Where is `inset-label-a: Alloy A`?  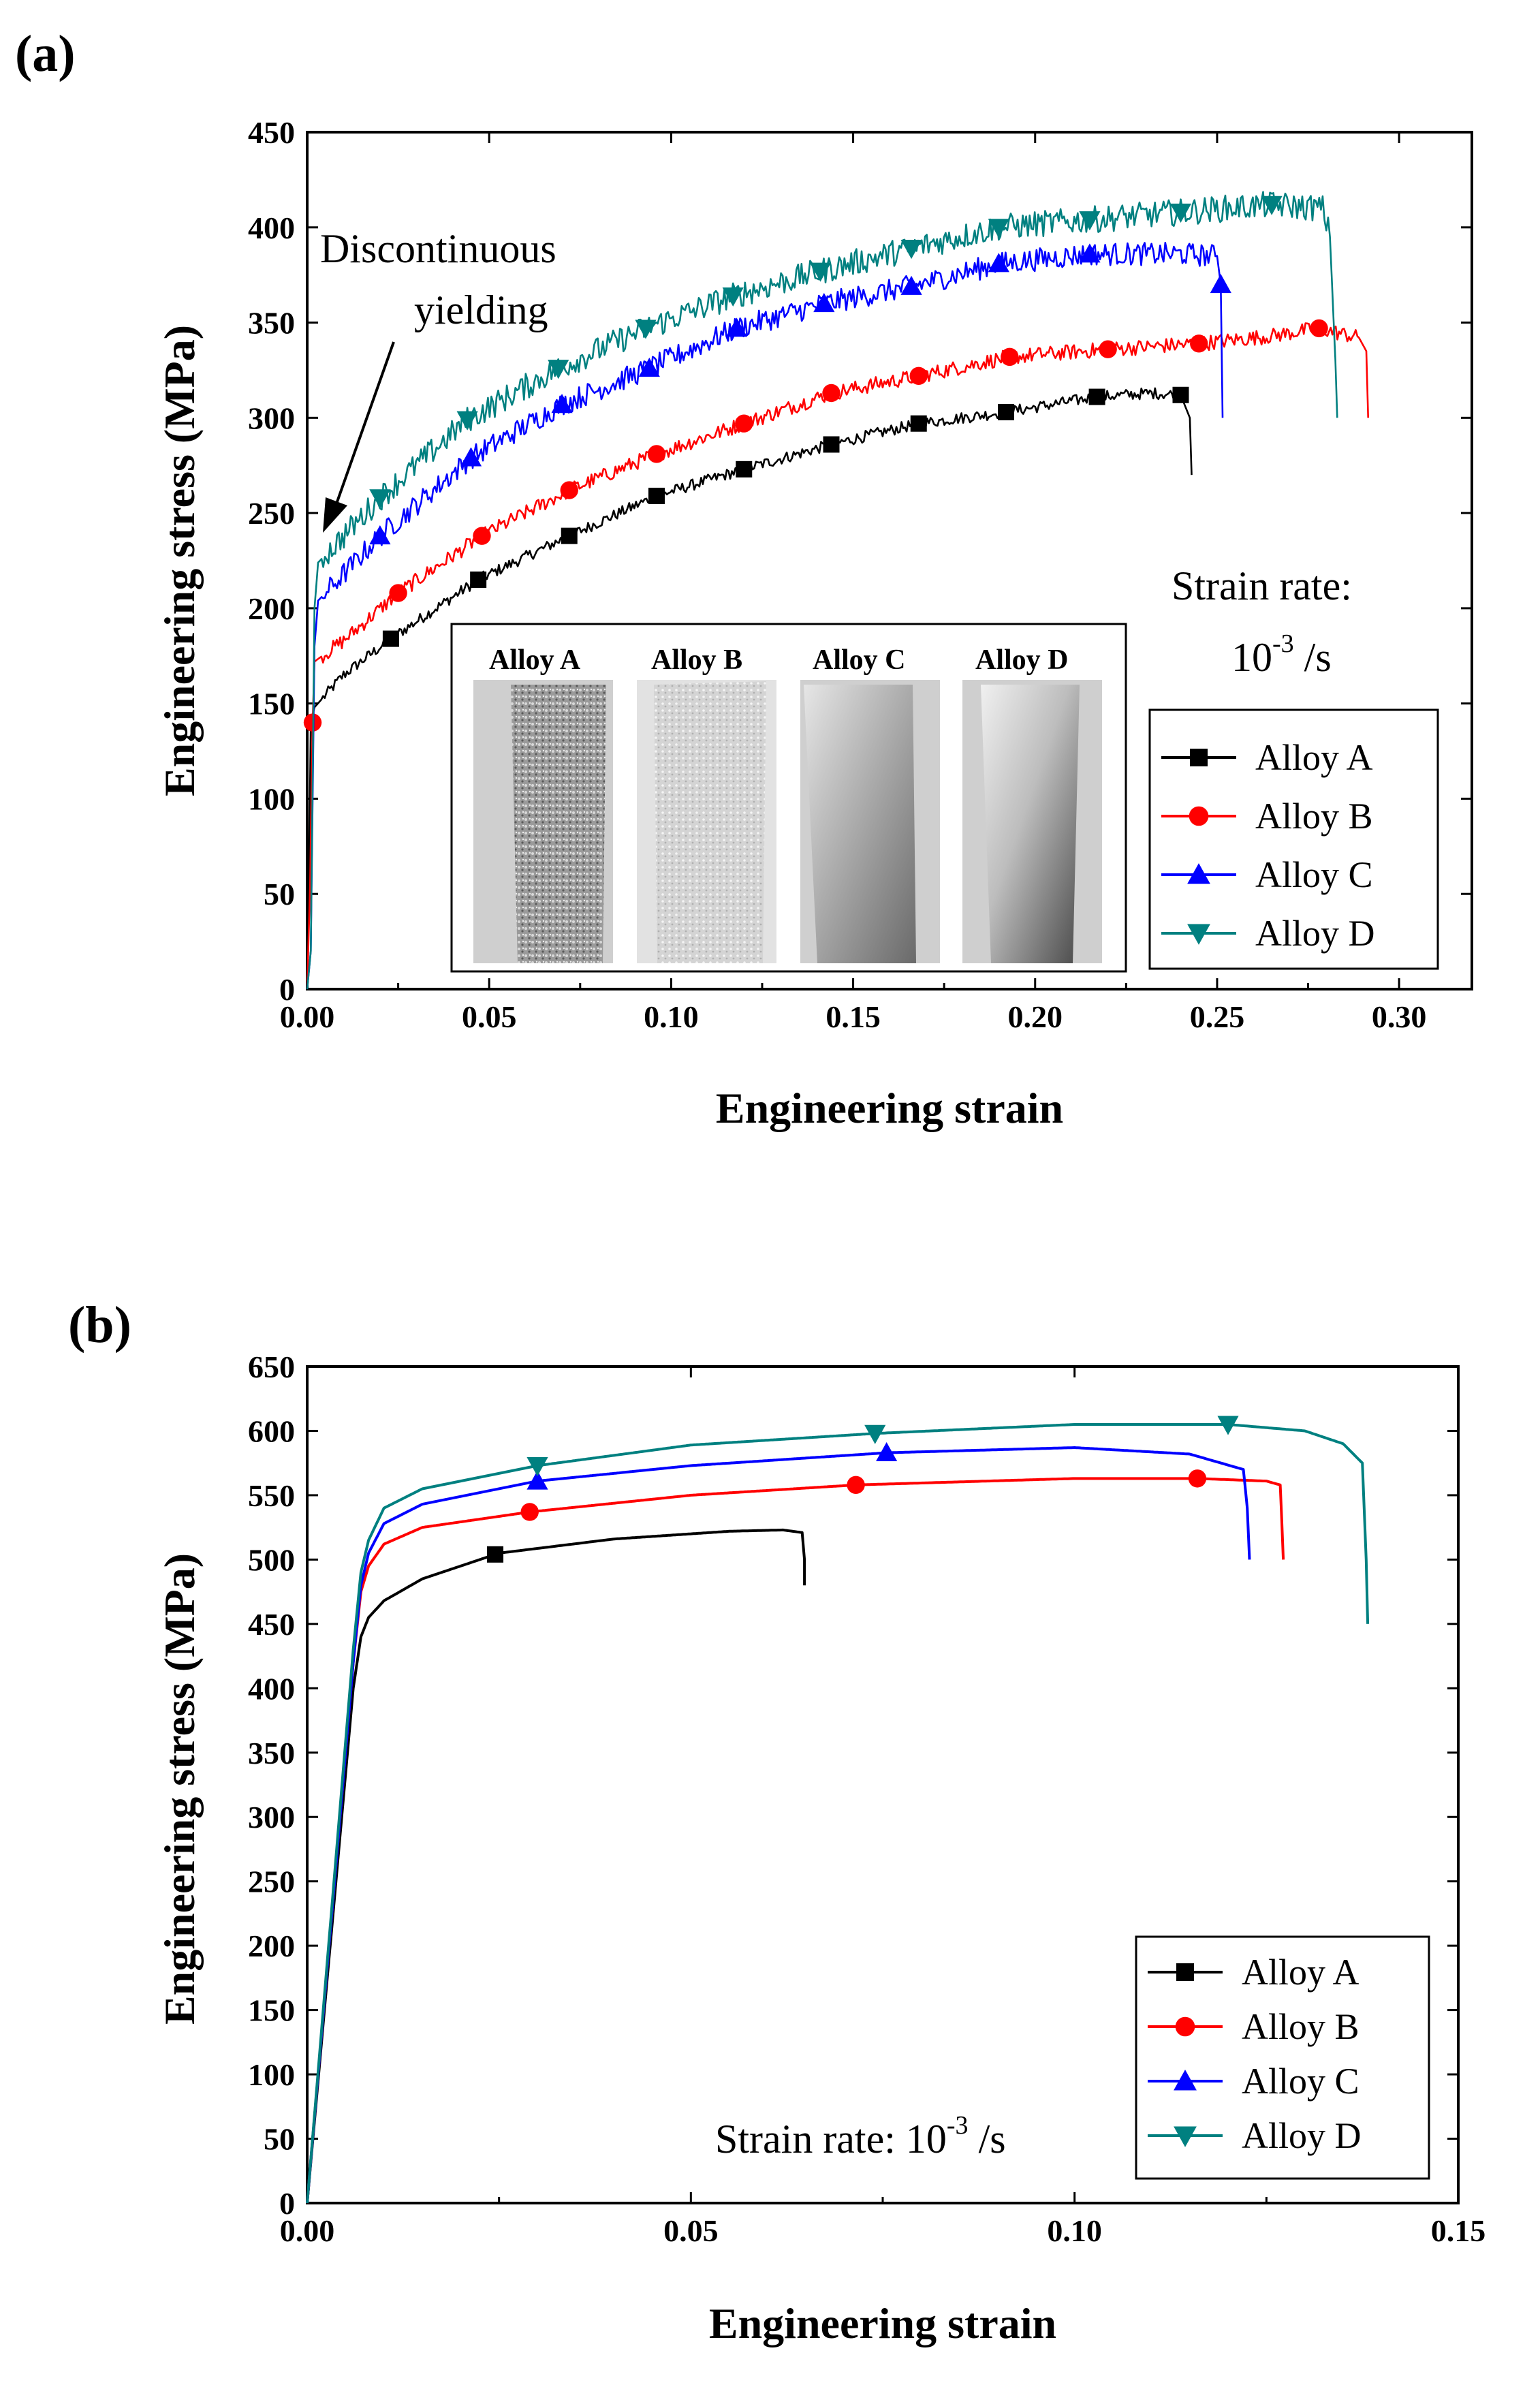
inset-label-a: Alloy A is located at coordinates (535, 660).